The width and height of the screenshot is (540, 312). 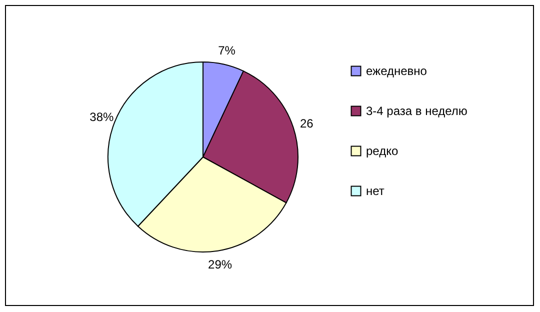 What do you see at coordinates (397, 71) in the screenshot?
I see `legend-label: ежедневно` at bounding box center [397, 71].